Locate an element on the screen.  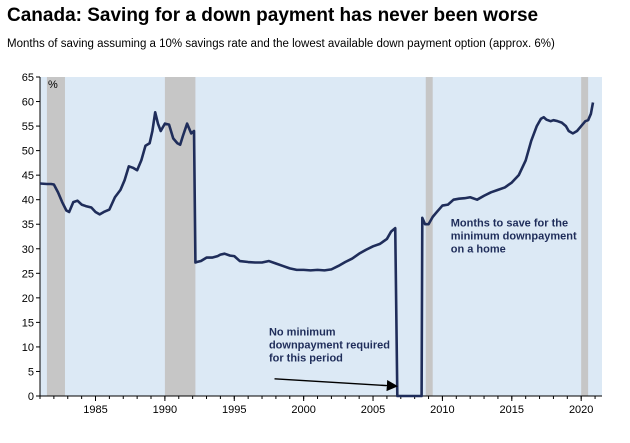
y-tick-label: 45 is located at coordinates (28, 176).